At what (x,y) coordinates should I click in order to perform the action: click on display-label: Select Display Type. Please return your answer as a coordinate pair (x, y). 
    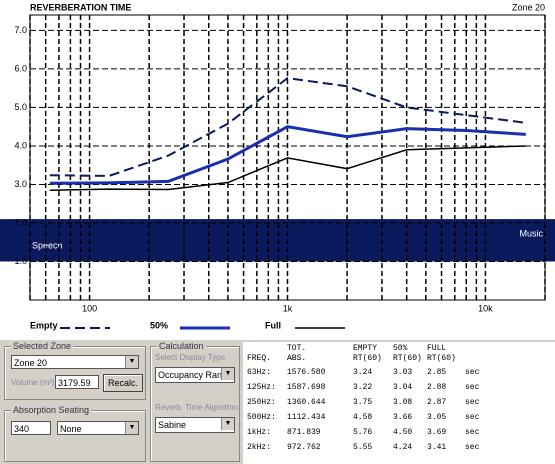
    Looking at the image, I should click on (190, 357).